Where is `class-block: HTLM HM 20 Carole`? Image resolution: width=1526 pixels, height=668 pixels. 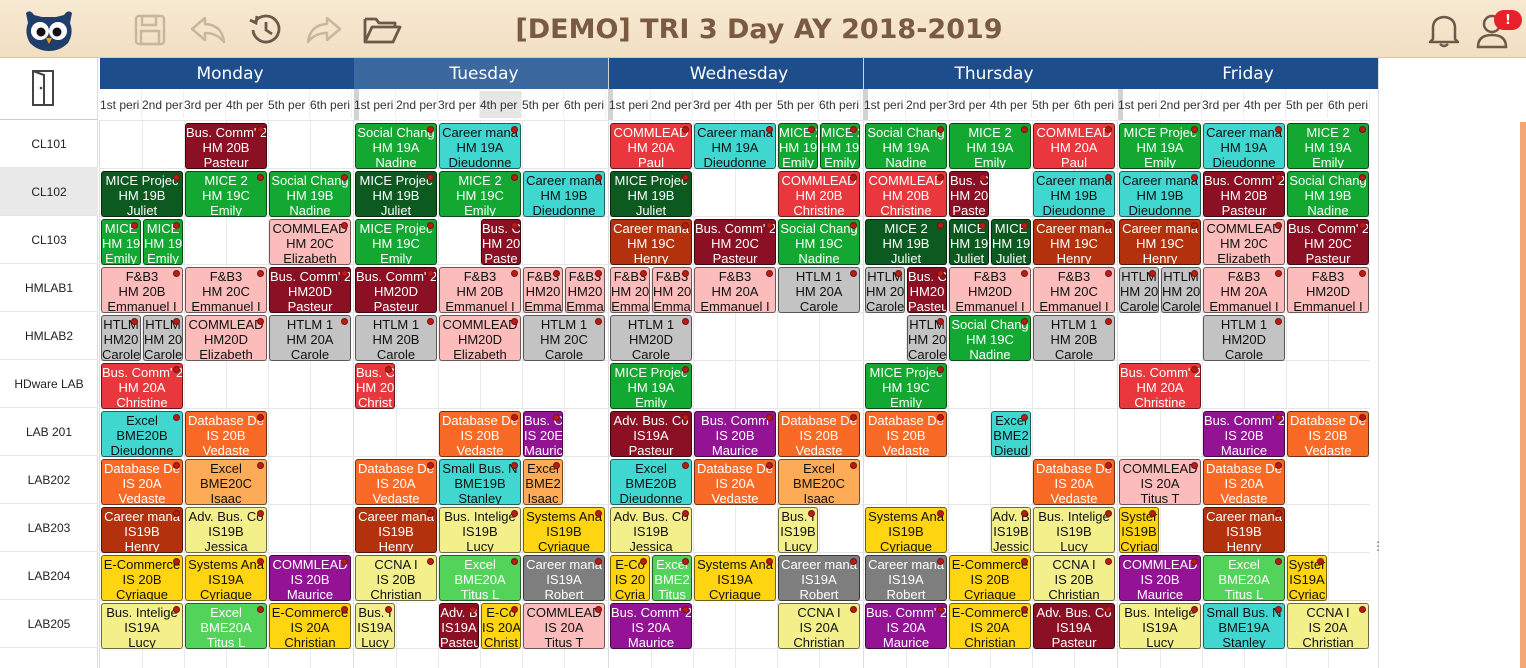
class-block: HTLM HM 20 Carole is located at coordinates (1181, 290).